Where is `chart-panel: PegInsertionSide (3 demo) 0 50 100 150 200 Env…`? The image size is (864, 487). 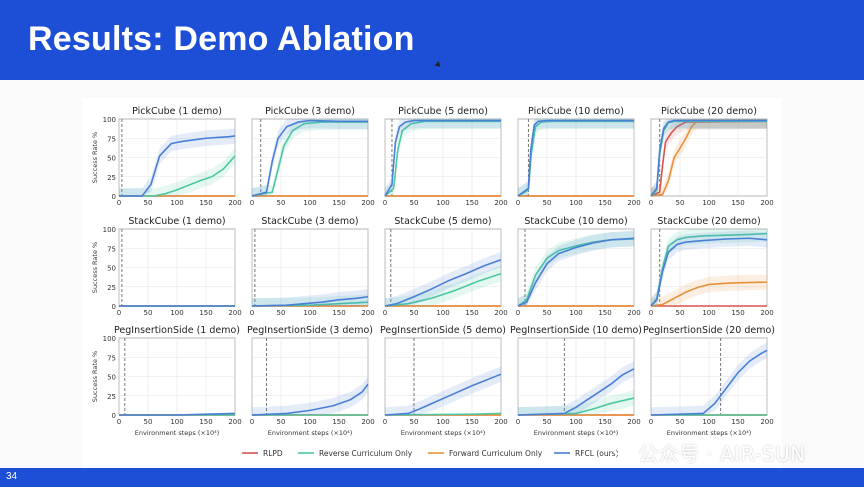
chart-panel: PegInsertionSide (3 demo) 0 50 100 150 200 Env… is located at coordinates (311, 381).